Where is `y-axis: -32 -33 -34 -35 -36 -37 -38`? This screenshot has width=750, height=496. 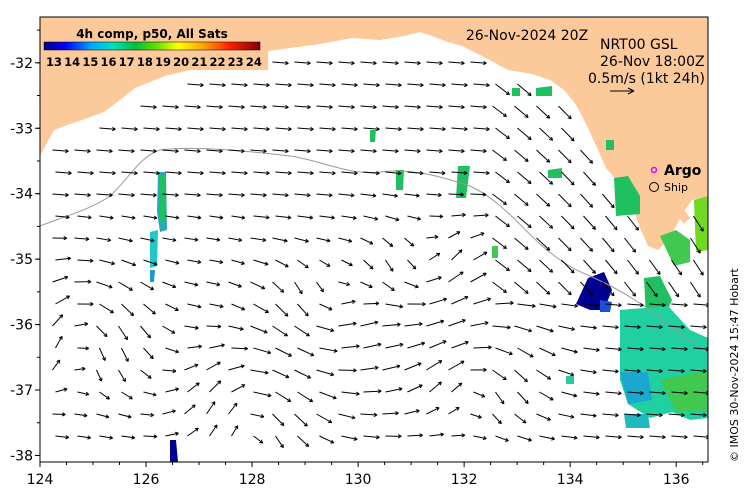 y-axis: -32 -33 -34 -35 -36 -37 -38 is located at coordinates (25, 246).